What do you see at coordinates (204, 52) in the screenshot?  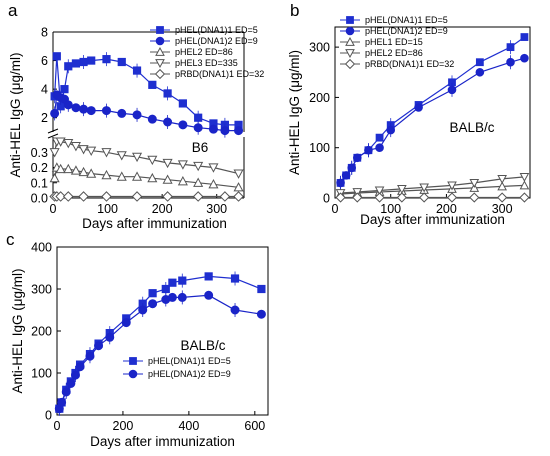 I see `legend-entry: pHEL2 ED=86` at bounding box center [204, 52].